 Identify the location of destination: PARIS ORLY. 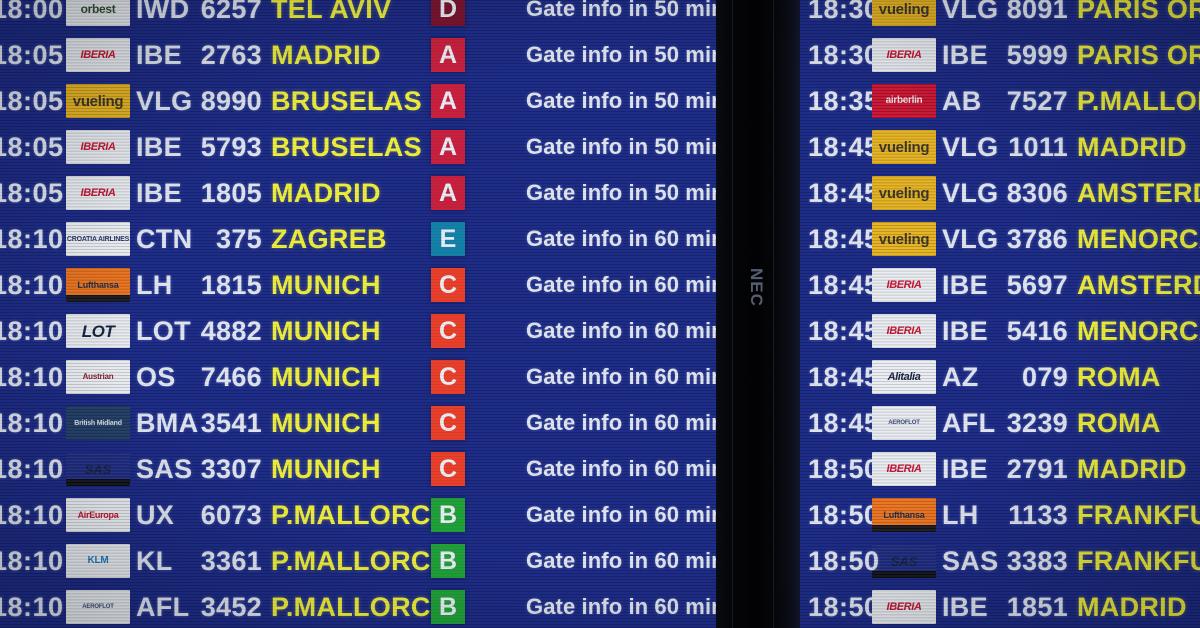
(1138, 54).